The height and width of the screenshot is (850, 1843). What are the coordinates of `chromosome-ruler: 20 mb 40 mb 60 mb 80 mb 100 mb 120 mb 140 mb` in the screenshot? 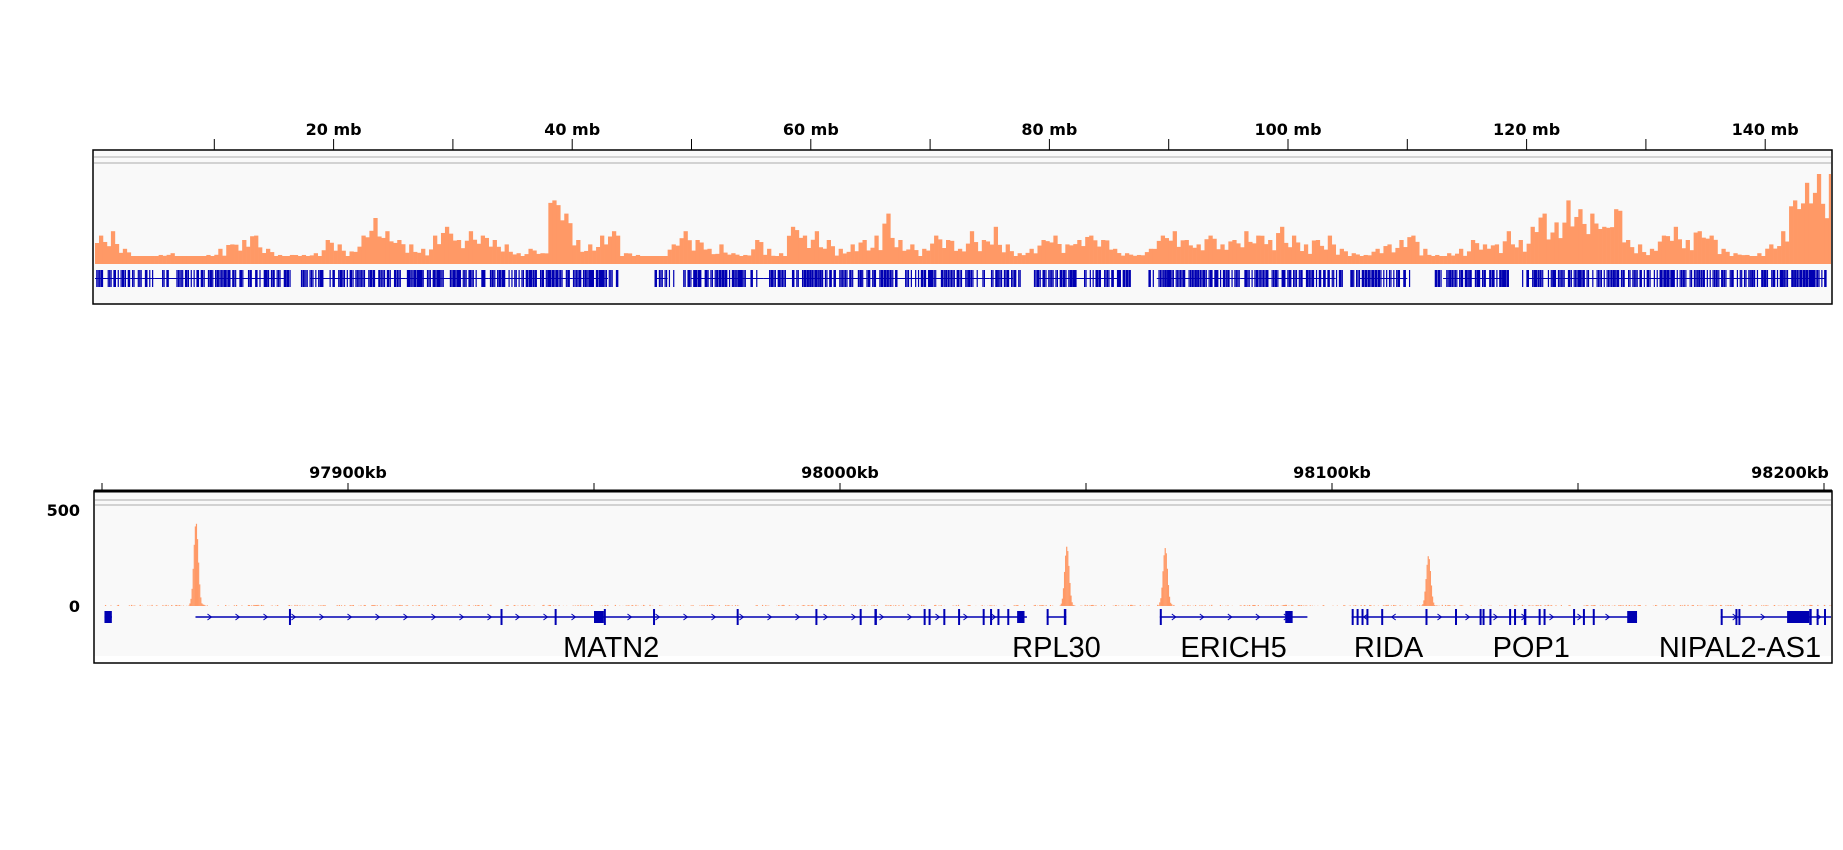 It's located at (1006, 135).